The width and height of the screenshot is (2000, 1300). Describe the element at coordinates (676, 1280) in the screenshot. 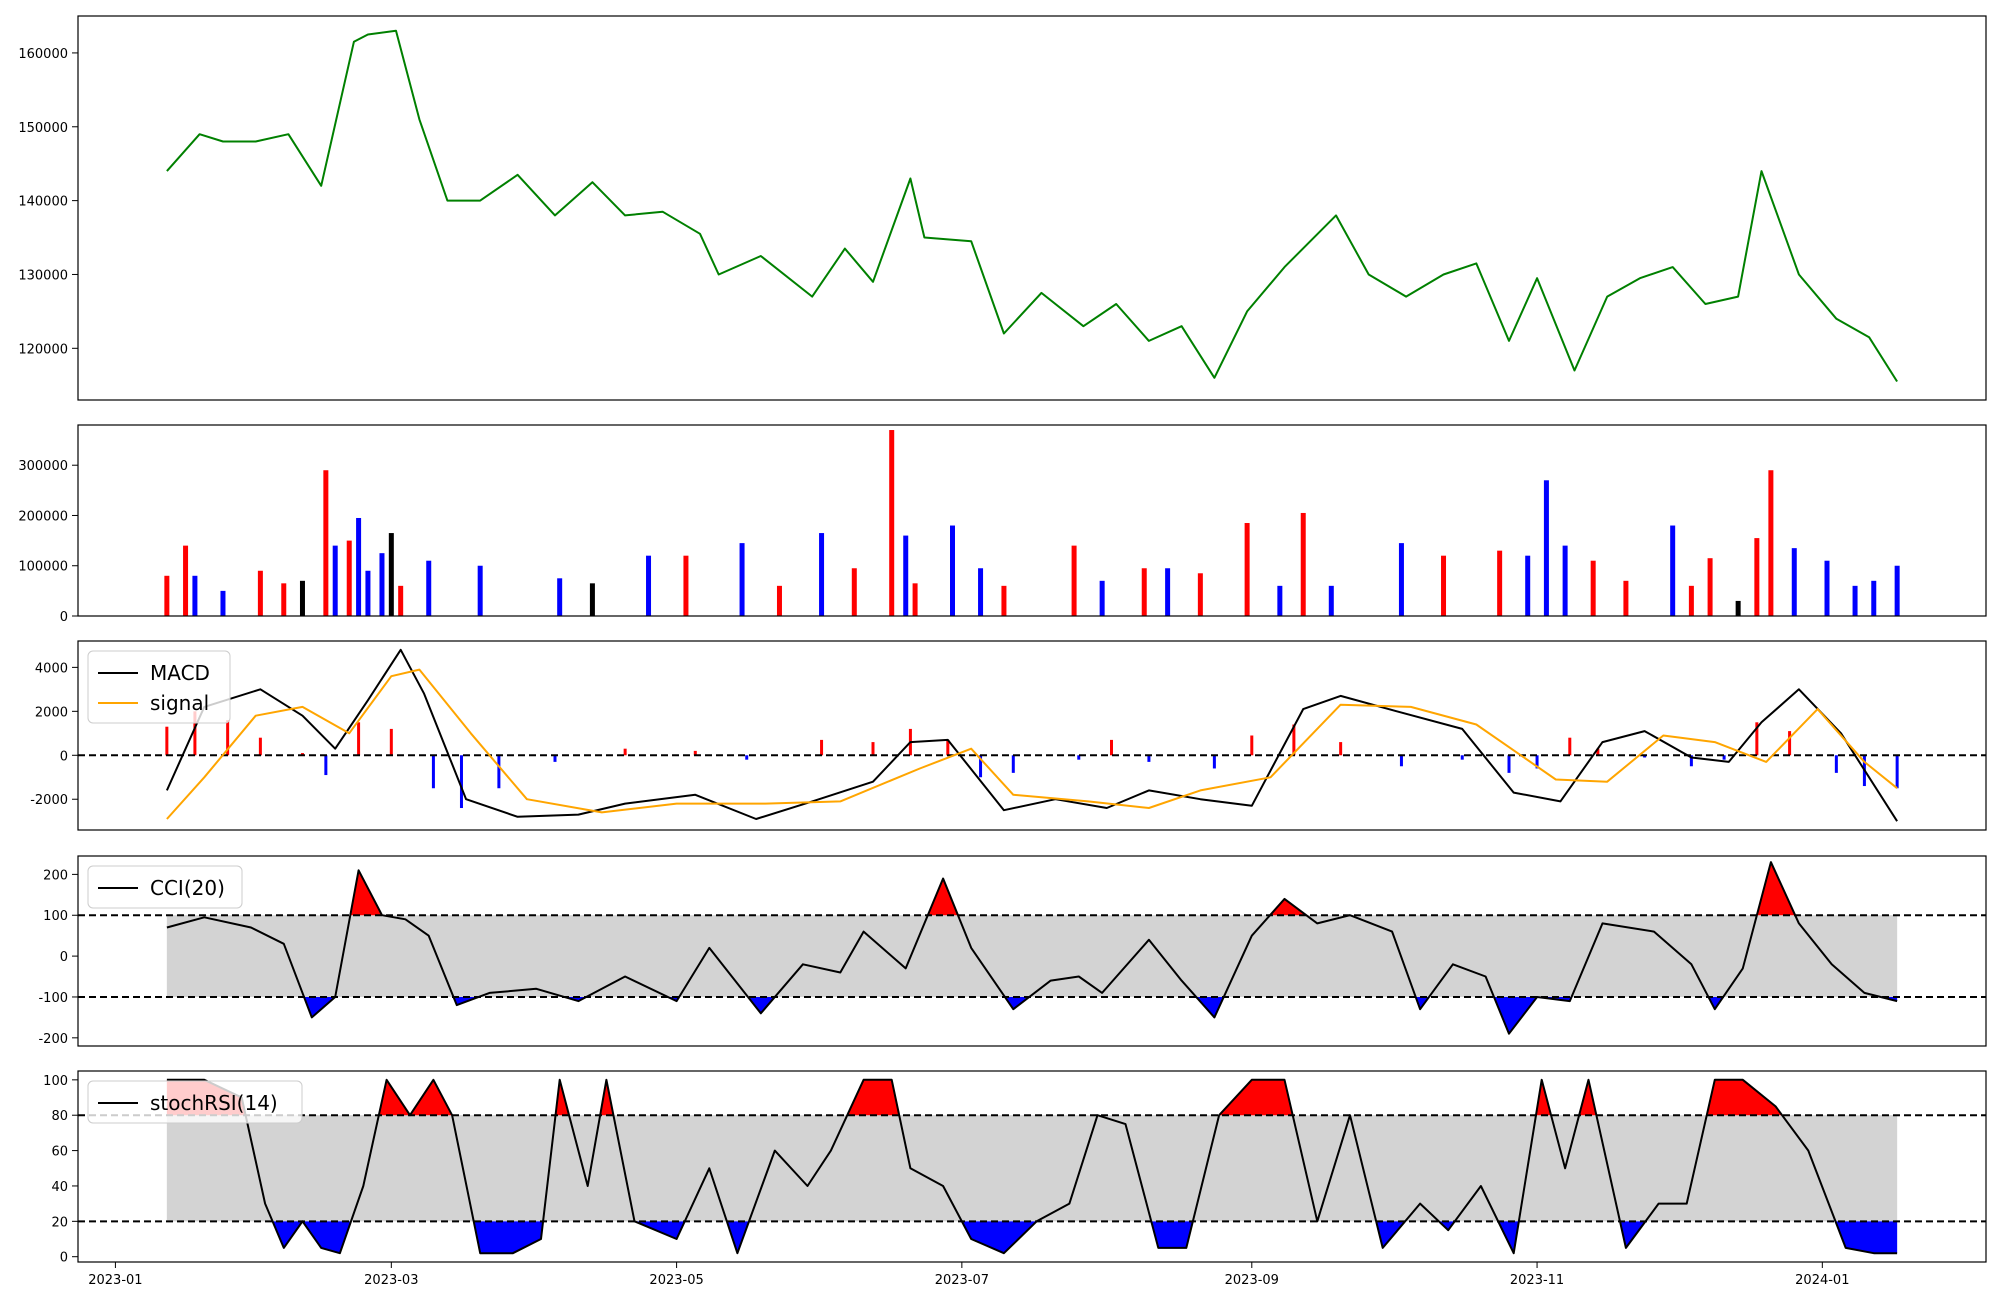

I see `x-tick-label: 2023-05` at that location.